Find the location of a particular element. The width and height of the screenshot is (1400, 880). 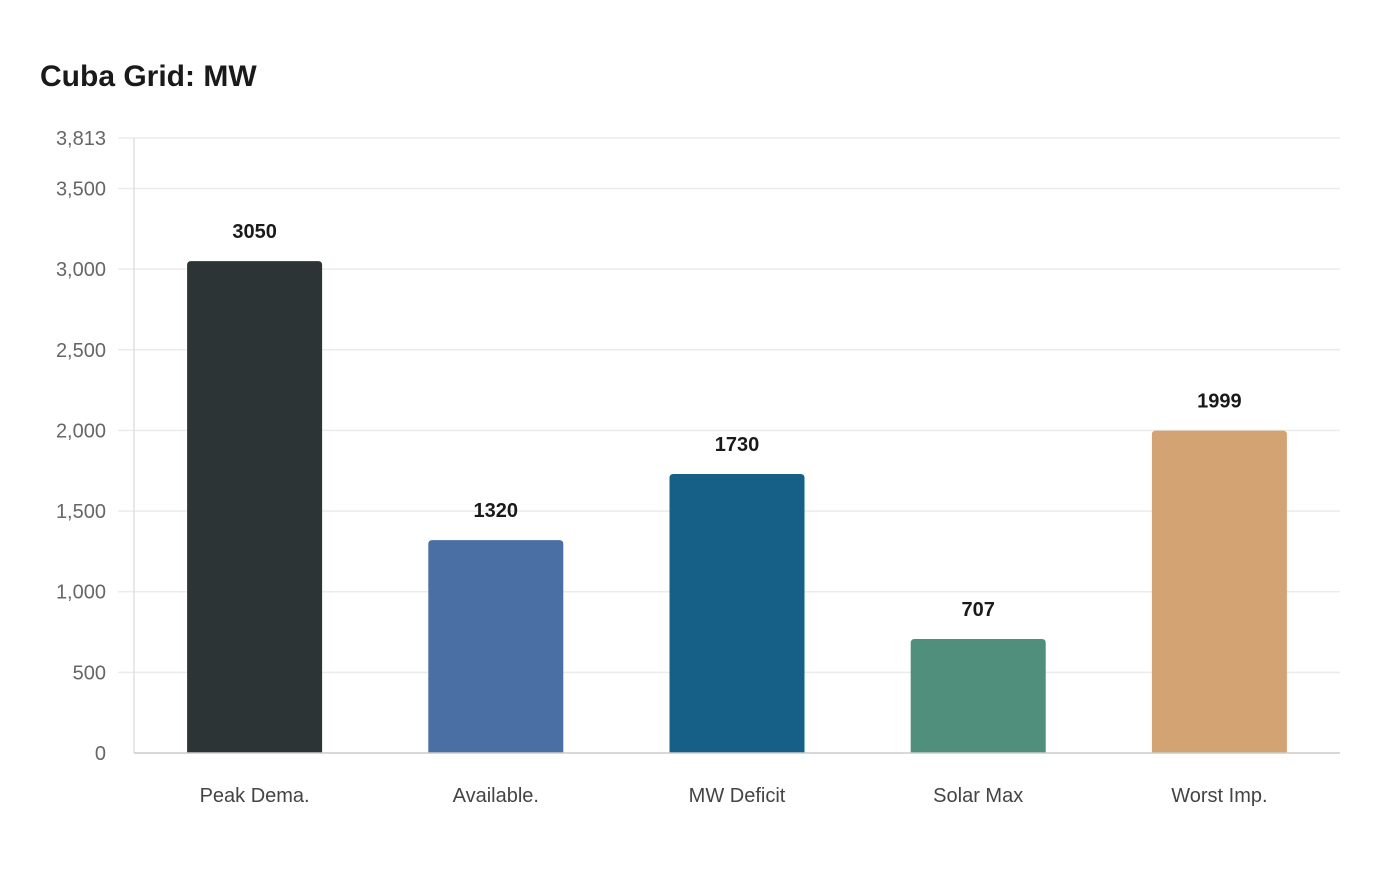

data-label: 1320 is located at coordinates (496, 511).